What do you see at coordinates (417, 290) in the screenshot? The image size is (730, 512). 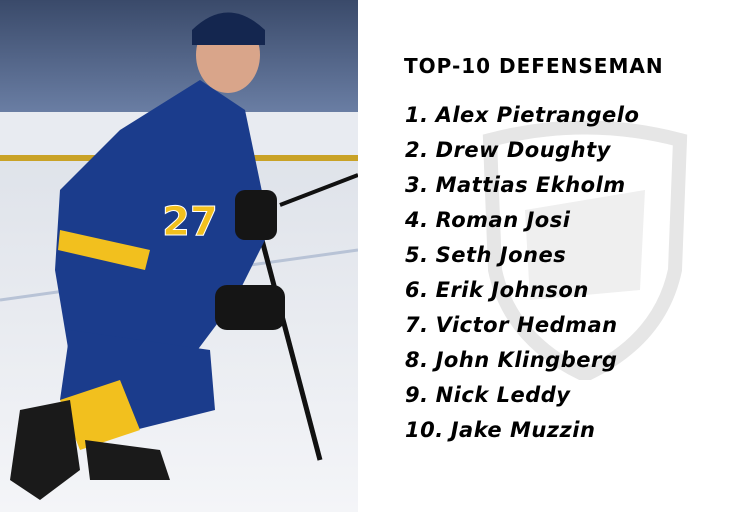 I see `rank-number: 6.` at bounding box center [417, 290].